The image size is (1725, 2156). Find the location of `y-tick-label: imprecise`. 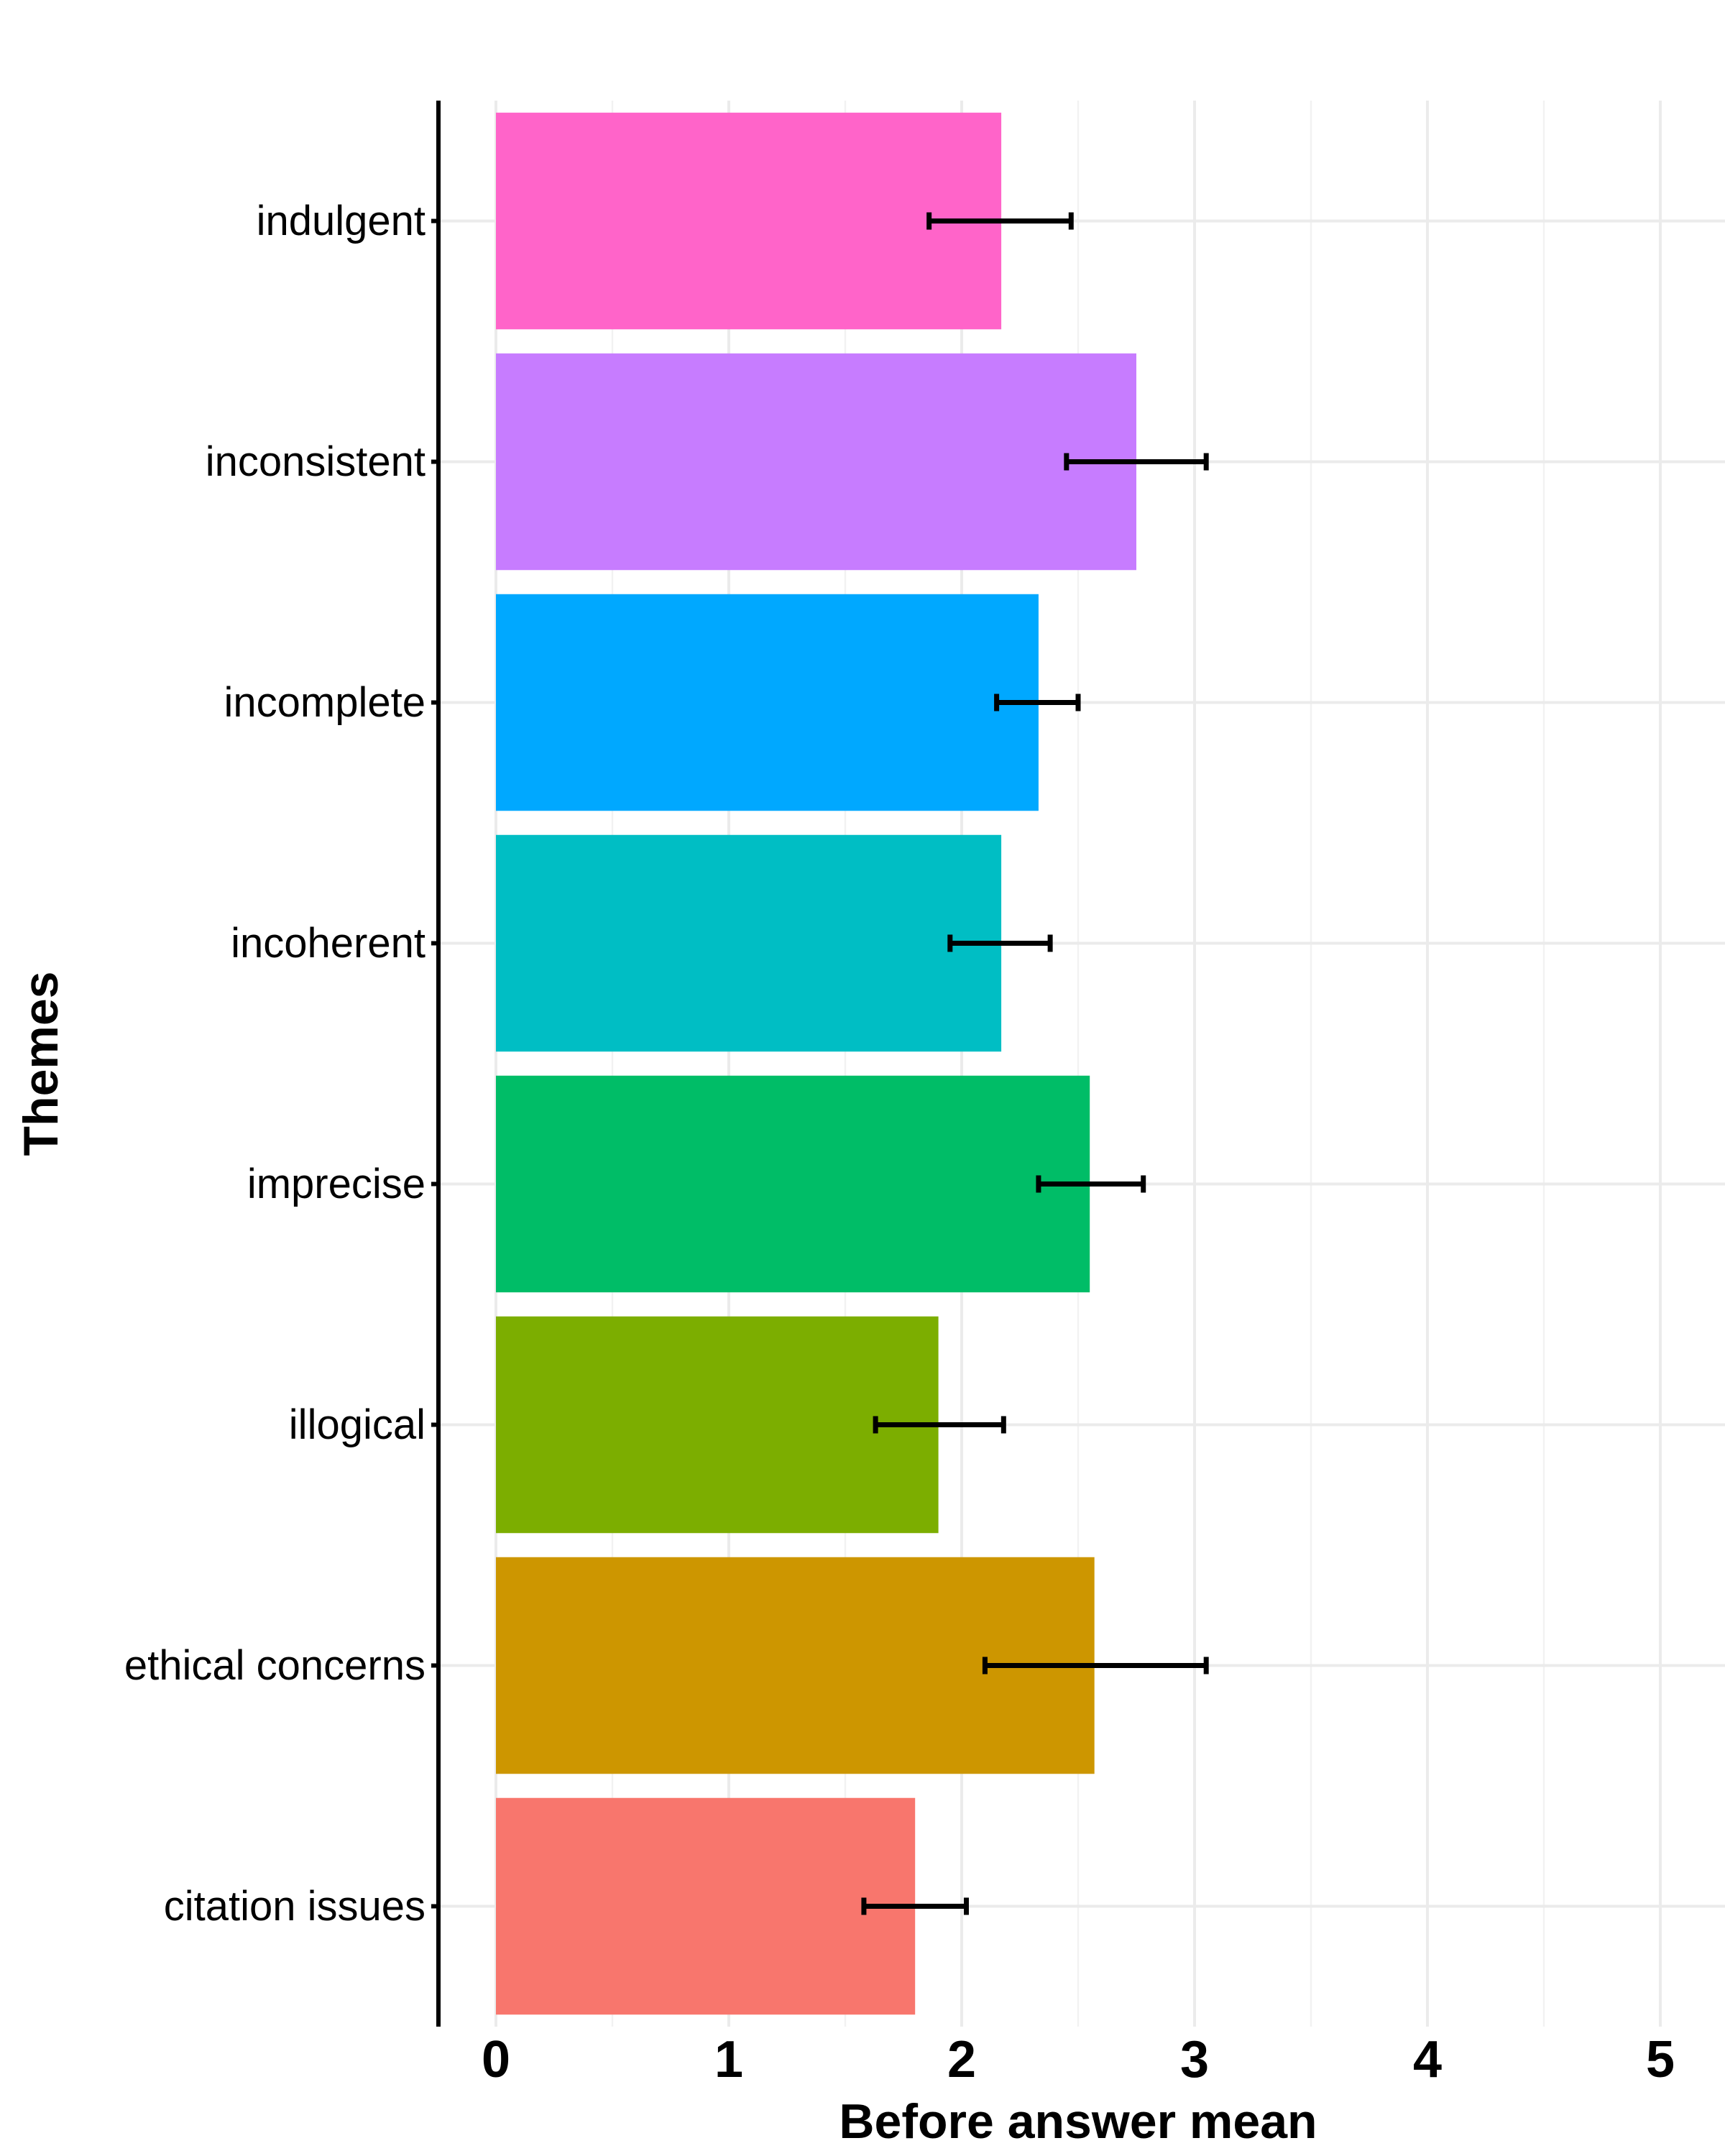

y-tick-label: imprecise is located at coordinates (336, 1184).